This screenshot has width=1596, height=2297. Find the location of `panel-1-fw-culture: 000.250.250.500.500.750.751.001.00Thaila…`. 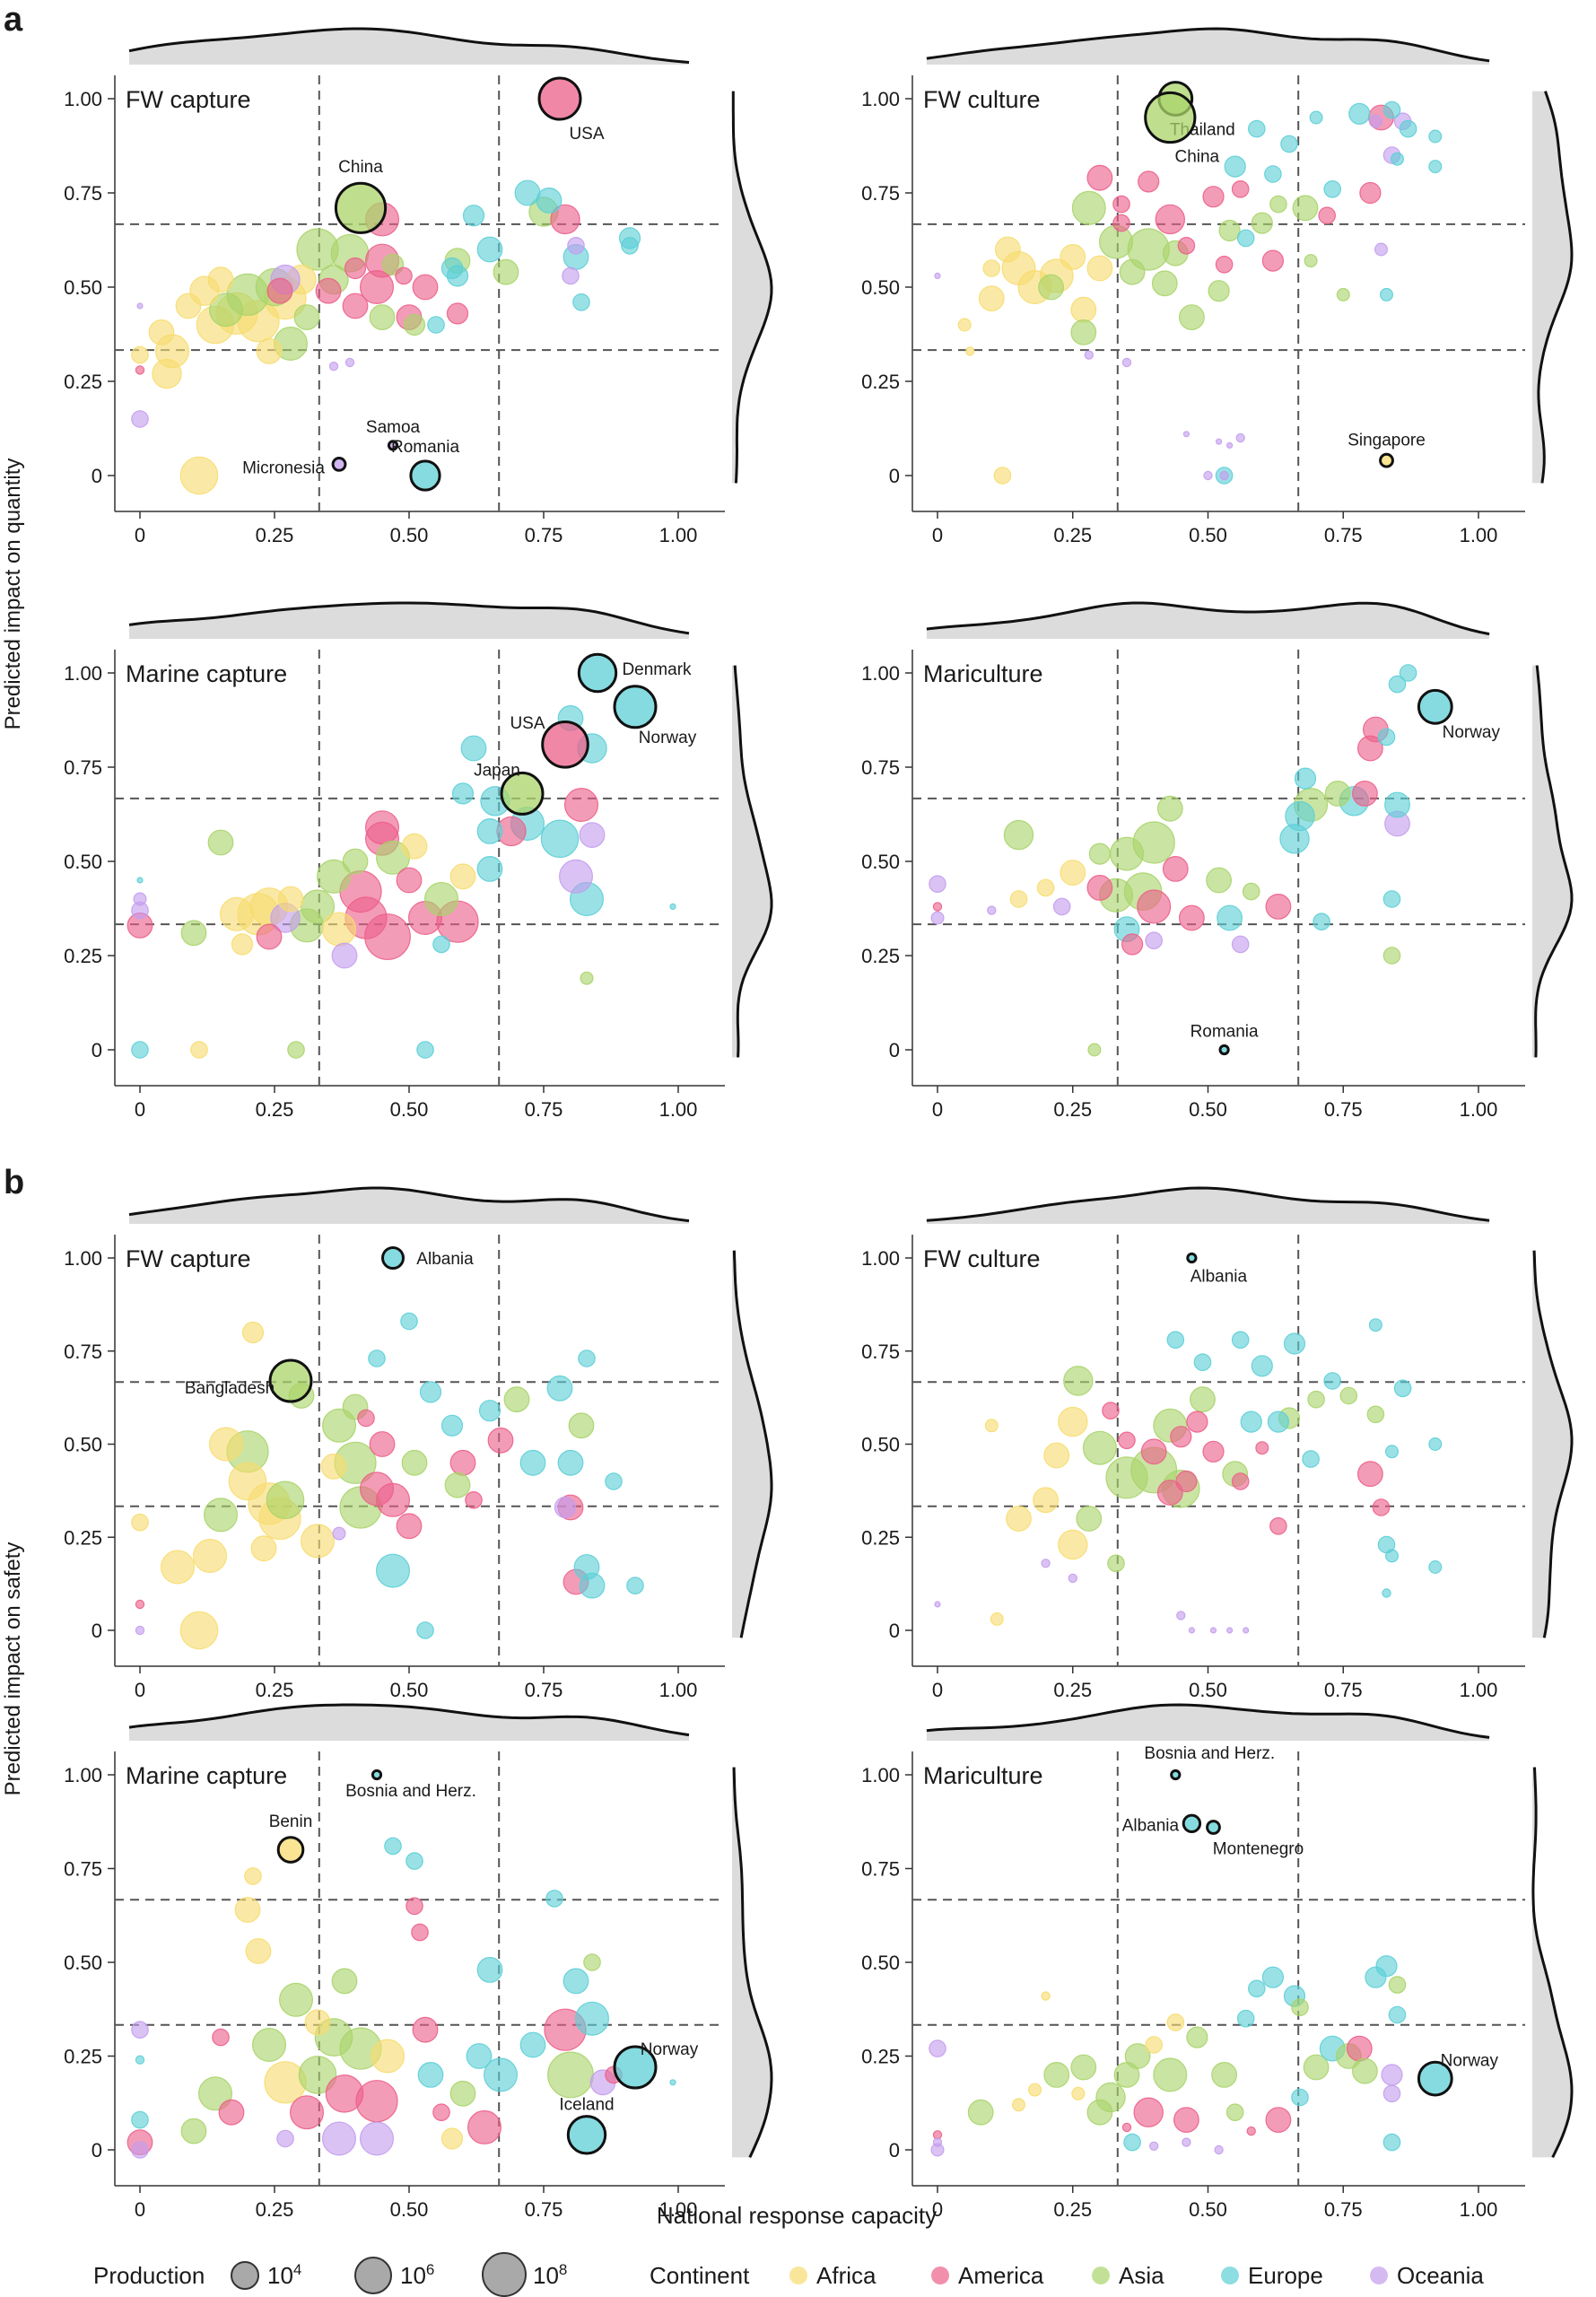

panel-1-fw-culture: 000.250.250.500.500.750.751.001.00Thaila… is located at coordinates (1217, 286).